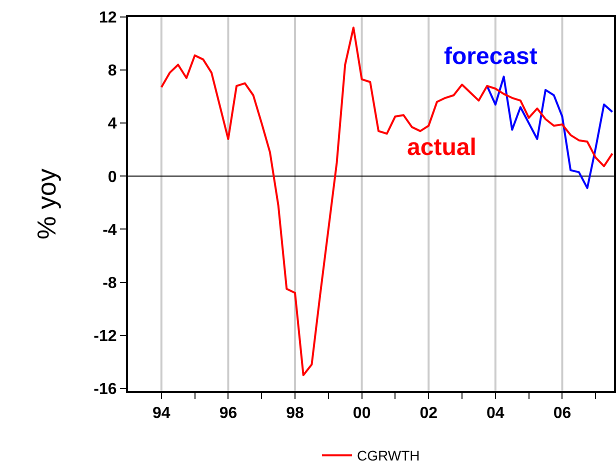 This screenshot has width=616, height=473. What do you see at coordinates (109, 230) in the screenshot?
I see `y-tick-label: -4` at bounding box center [109, 230].